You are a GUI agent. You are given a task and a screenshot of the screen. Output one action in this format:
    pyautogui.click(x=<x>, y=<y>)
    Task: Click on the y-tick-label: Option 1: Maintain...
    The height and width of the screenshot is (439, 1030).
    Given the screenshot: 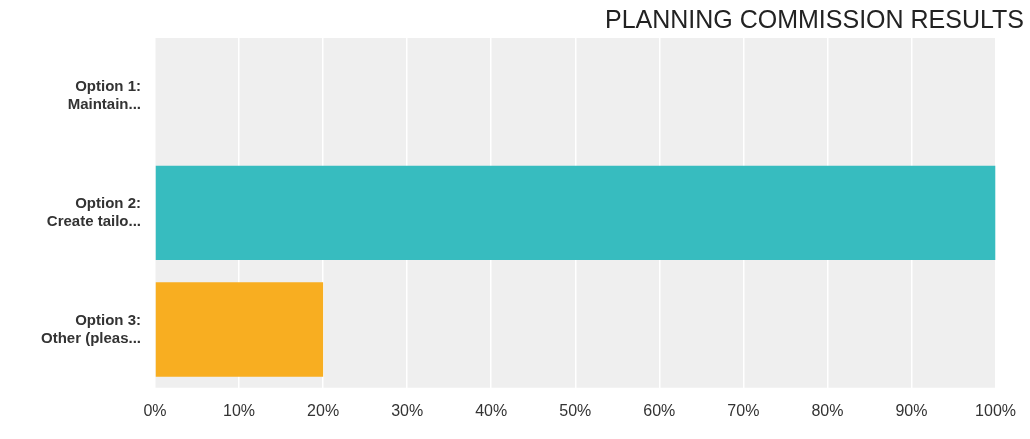 What is the action you would take?
    pyautogui.click(x=104, y=95)
    